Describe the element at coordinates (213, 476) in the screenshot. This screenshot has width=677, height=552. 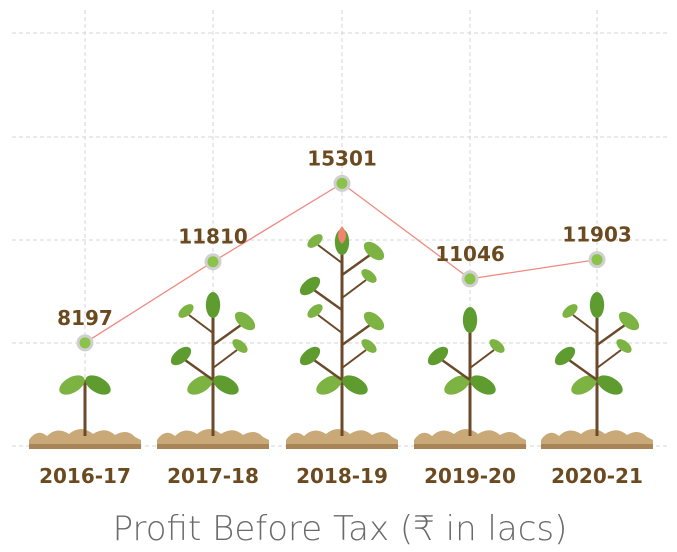
I see `x-tick-label: 2017-18` at that location.